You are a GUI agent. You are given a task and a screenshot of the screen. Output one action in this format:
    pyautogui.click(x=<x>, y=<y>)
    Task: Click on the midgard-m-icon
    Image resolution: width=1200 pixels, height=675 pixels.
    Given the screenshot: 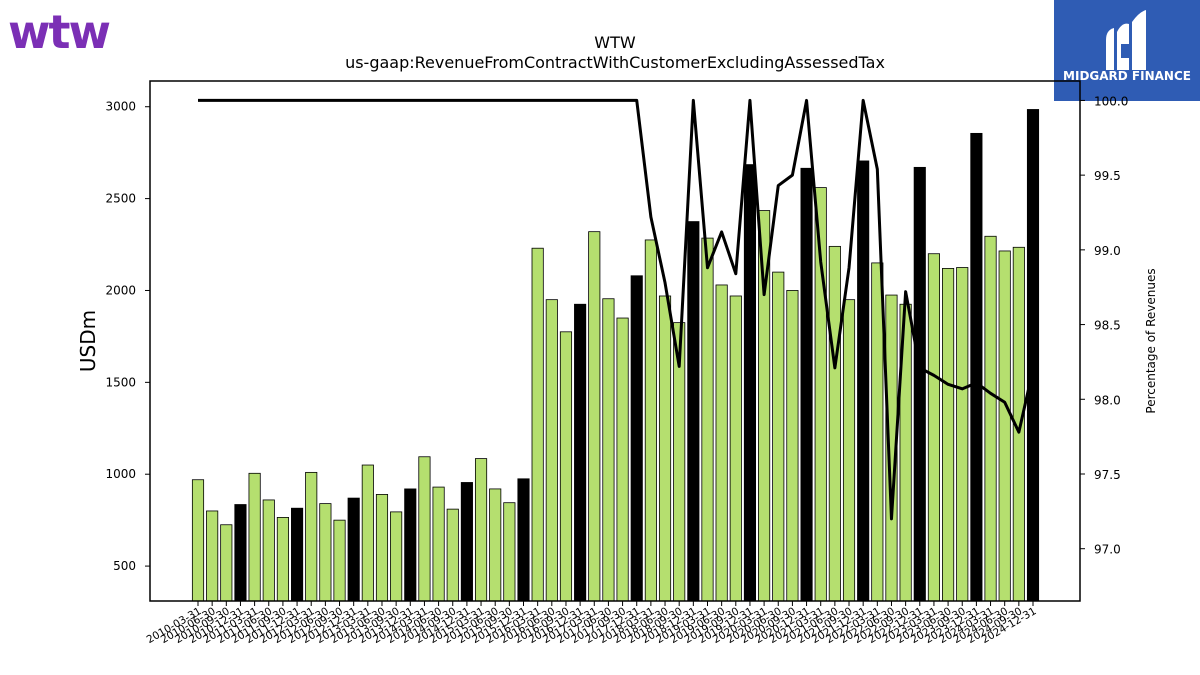 What is the action you would take?
    pyautogui.click(x=1126, y=40)
    